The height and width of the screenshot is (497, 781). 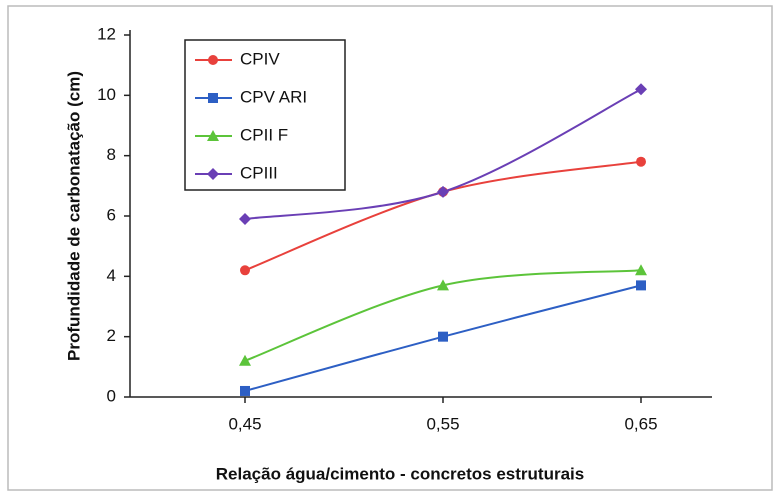 What do you see at coordinates (640, 423) in the screenshot?
I see `x-tick-label: 0,65` at bounding box center [640, 423].